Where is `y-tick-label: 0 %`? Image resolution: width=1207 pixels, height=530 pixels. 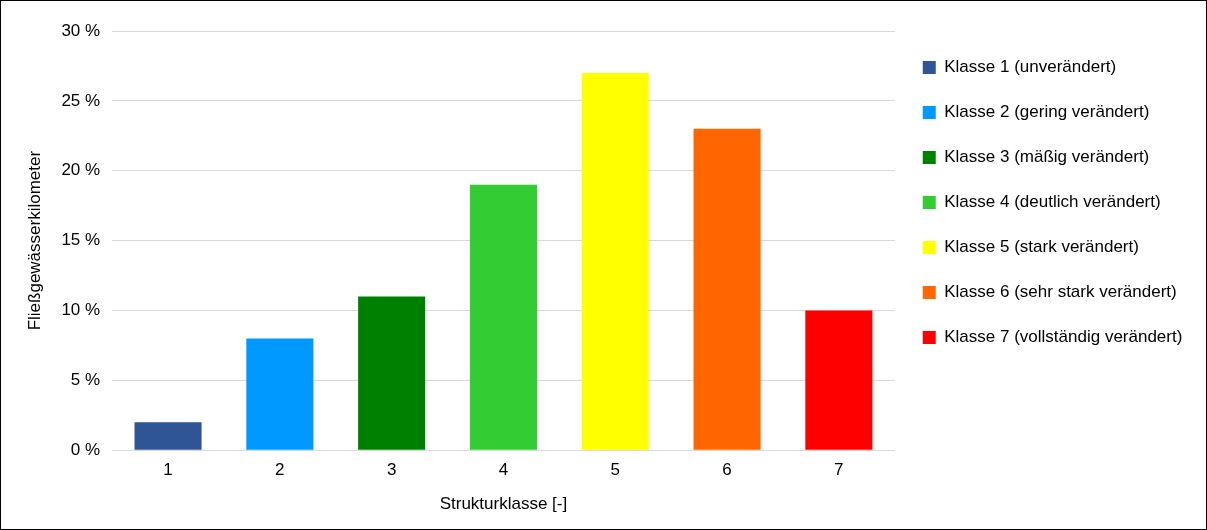 y-tick-label: 0 % is located at coordinates (85, 449).